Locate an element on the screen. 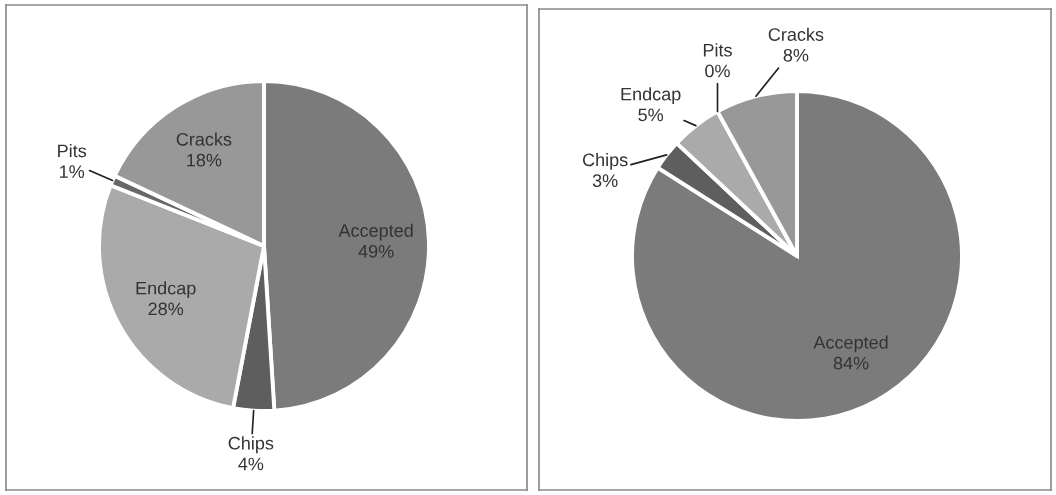  data-label: 8% is located at coordinates (796, 55).